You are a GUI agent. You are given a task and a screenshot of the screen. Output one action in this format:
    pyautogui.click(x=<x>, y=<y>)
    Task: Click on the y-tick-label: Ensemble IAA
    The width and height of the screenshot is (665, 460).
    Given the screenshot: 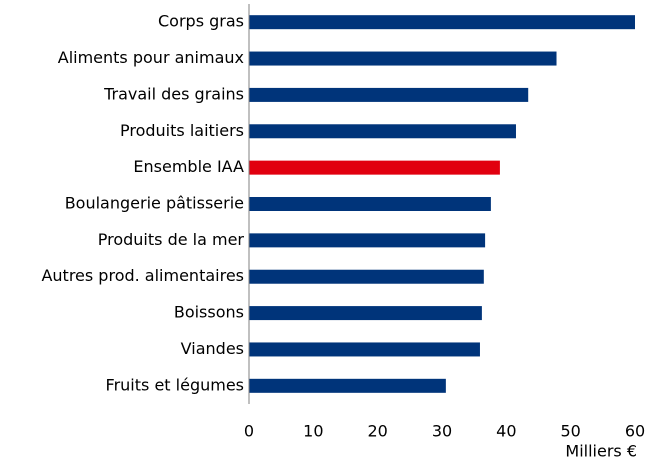 What is the action you would take?
    pyautogui.click(x=188, y=166)
    